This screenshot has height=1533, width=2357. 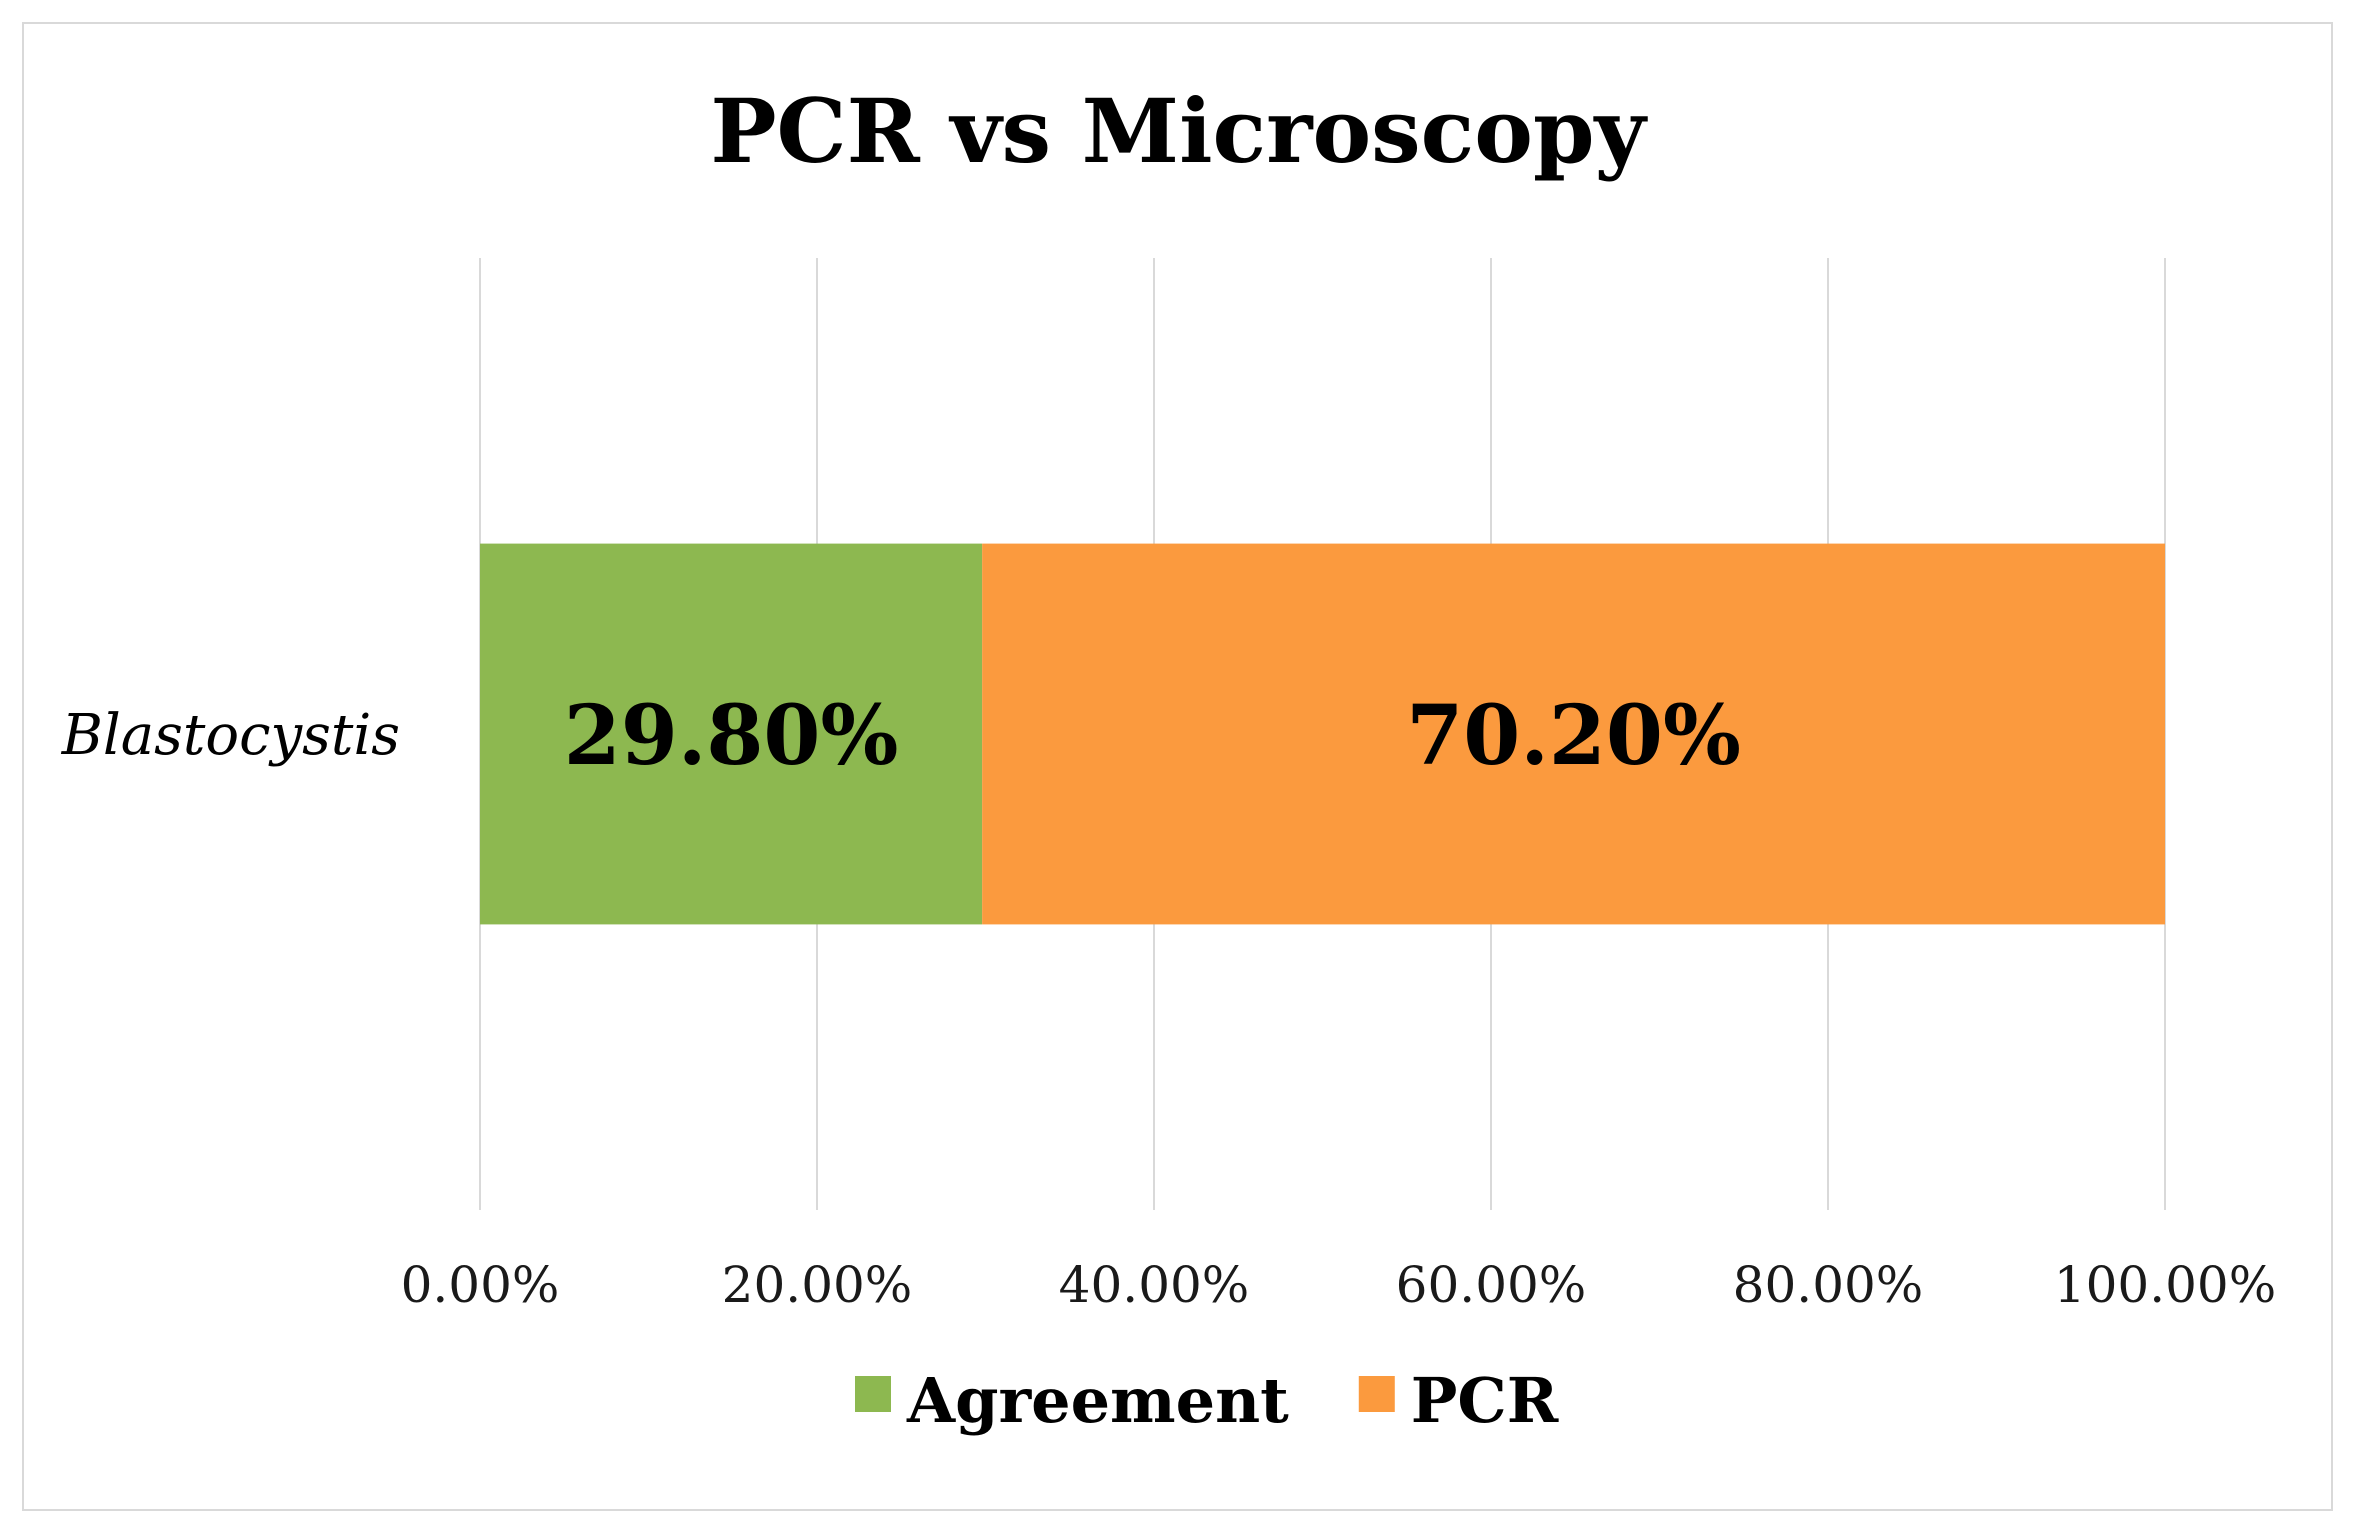 What do you see at coordinates (1485, 1400) in the screenshot?
I see `legend-label-pcr: PCR` at bounding box center [1485, 1400].